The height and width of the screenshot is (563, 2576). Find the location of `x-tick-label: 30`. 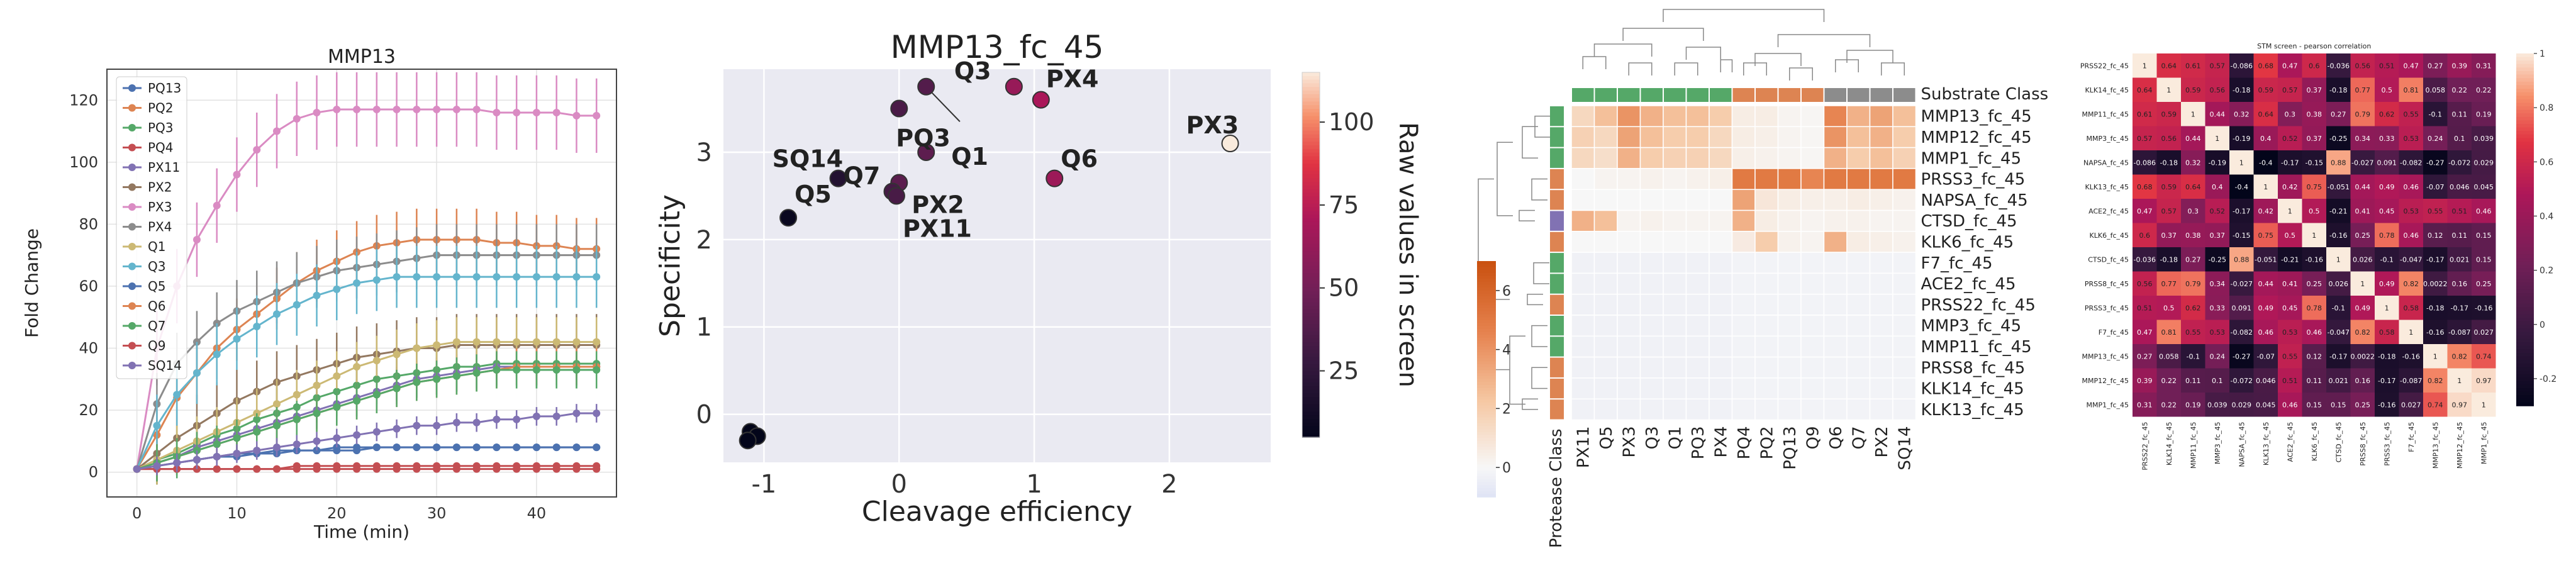

x-tick-label: 30 is located at coordinates (437, 513).